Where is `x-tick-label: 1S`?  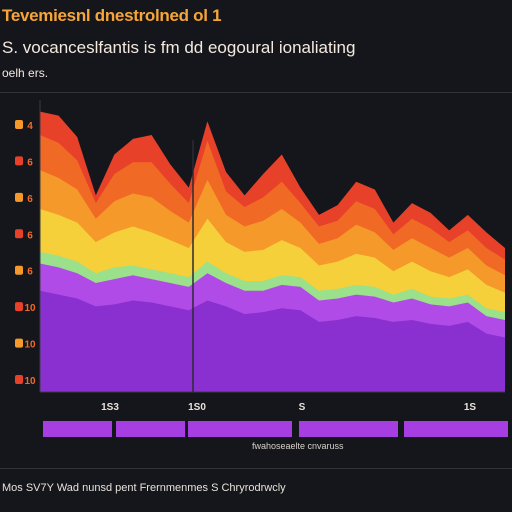 x-tick-label: 1S is located at coordinates (470, 407).